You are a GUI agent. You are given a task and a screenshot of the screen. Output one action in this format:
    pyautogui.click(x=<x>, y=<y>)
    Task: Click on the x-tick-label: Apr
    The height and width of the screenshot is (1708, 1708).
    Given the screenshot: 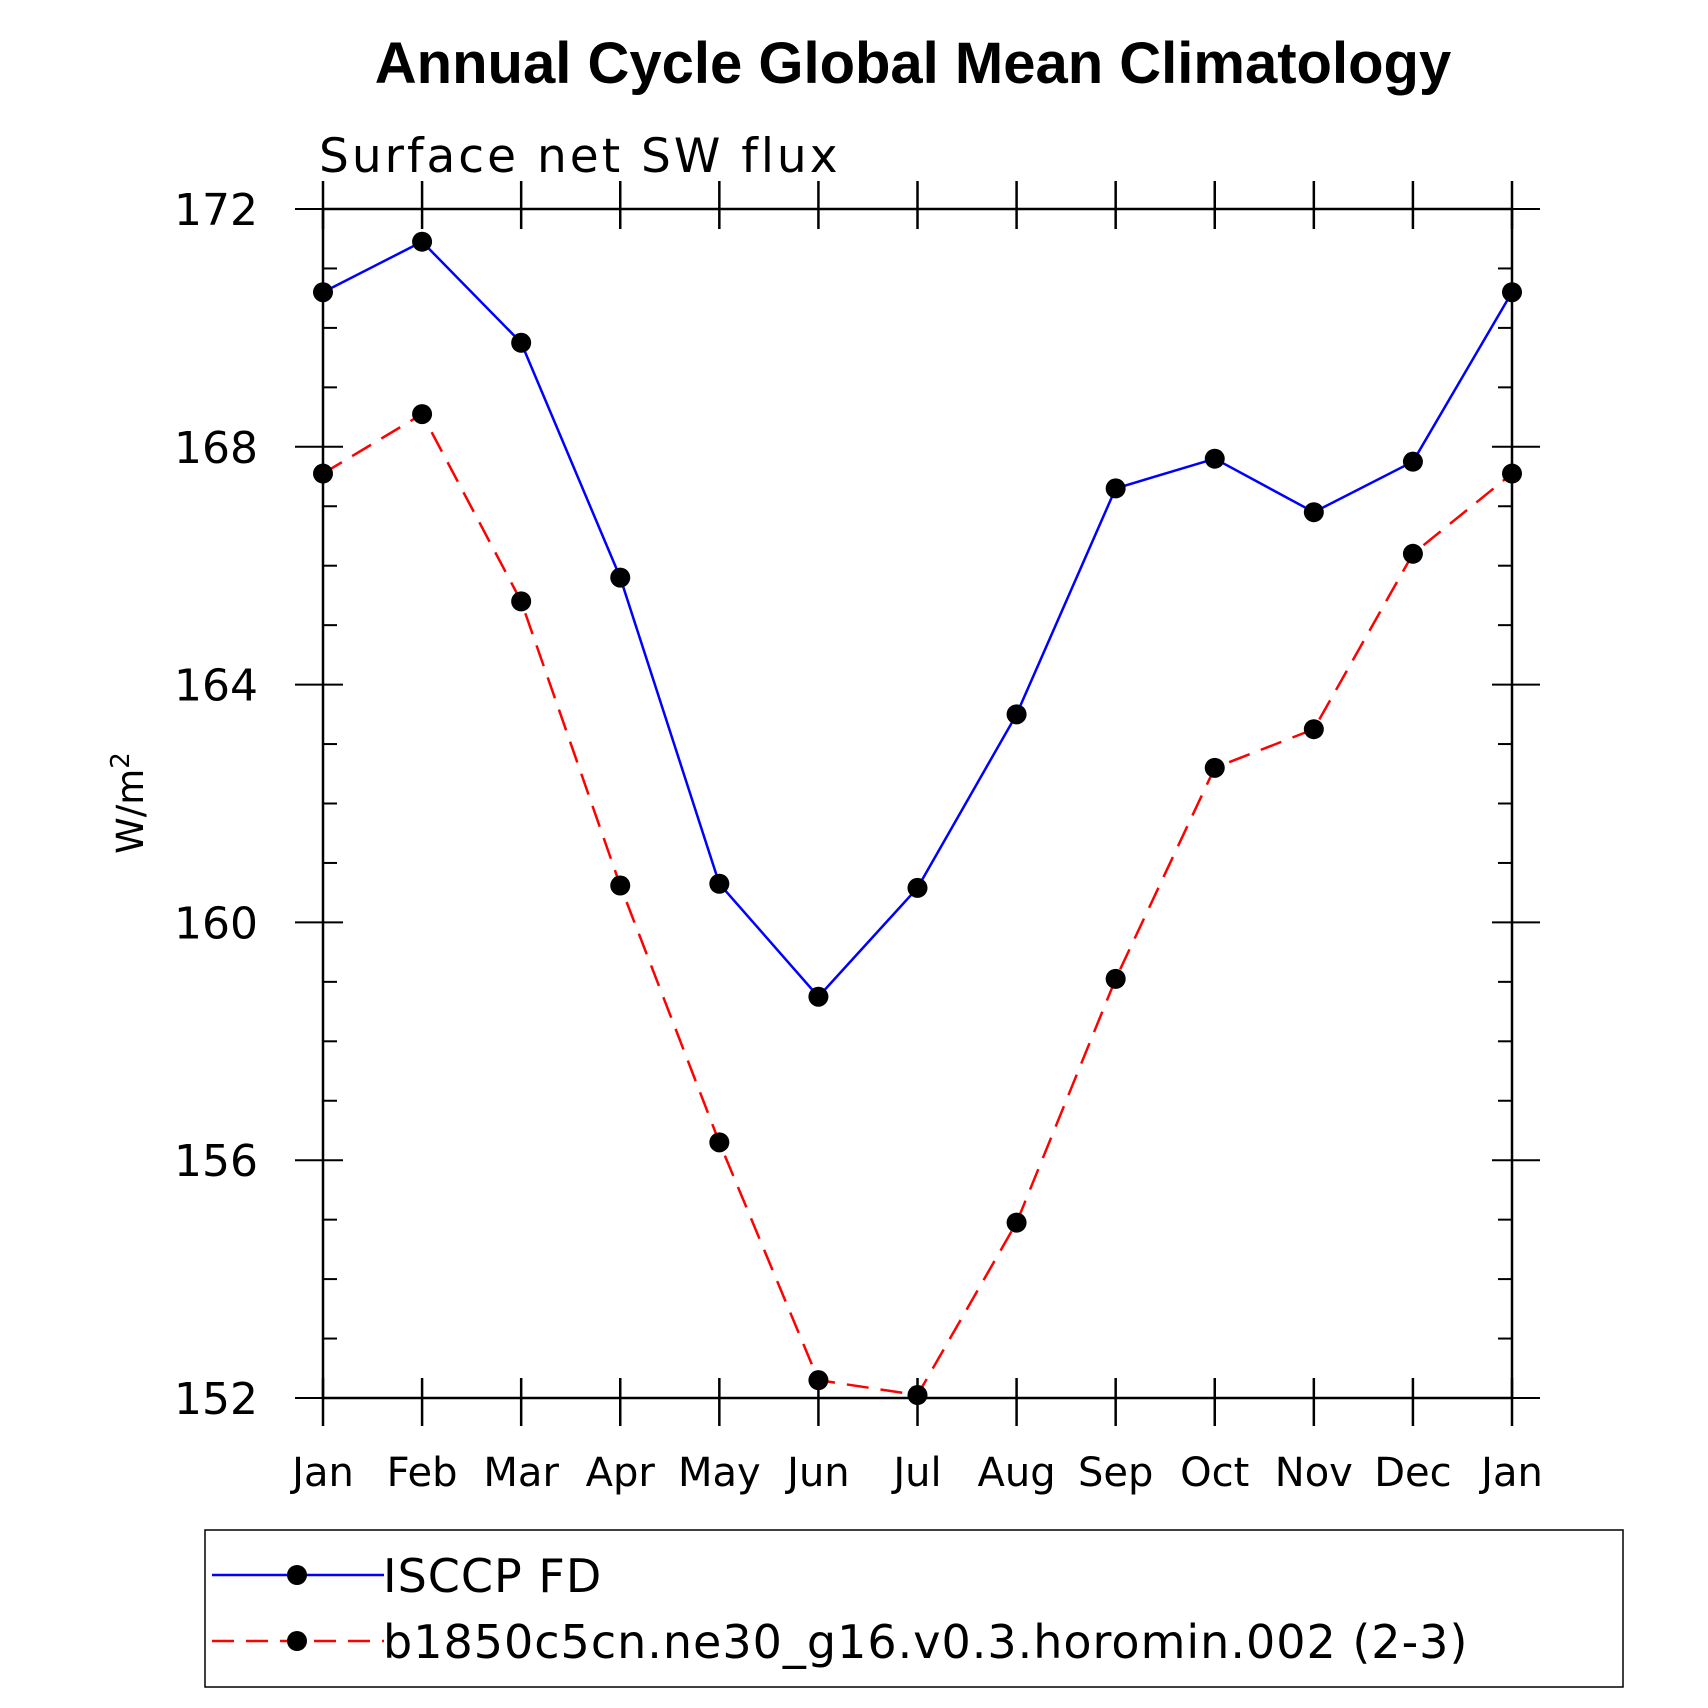 What is the action you would take?
    pyautogui.click(x=621, y=1473)
    